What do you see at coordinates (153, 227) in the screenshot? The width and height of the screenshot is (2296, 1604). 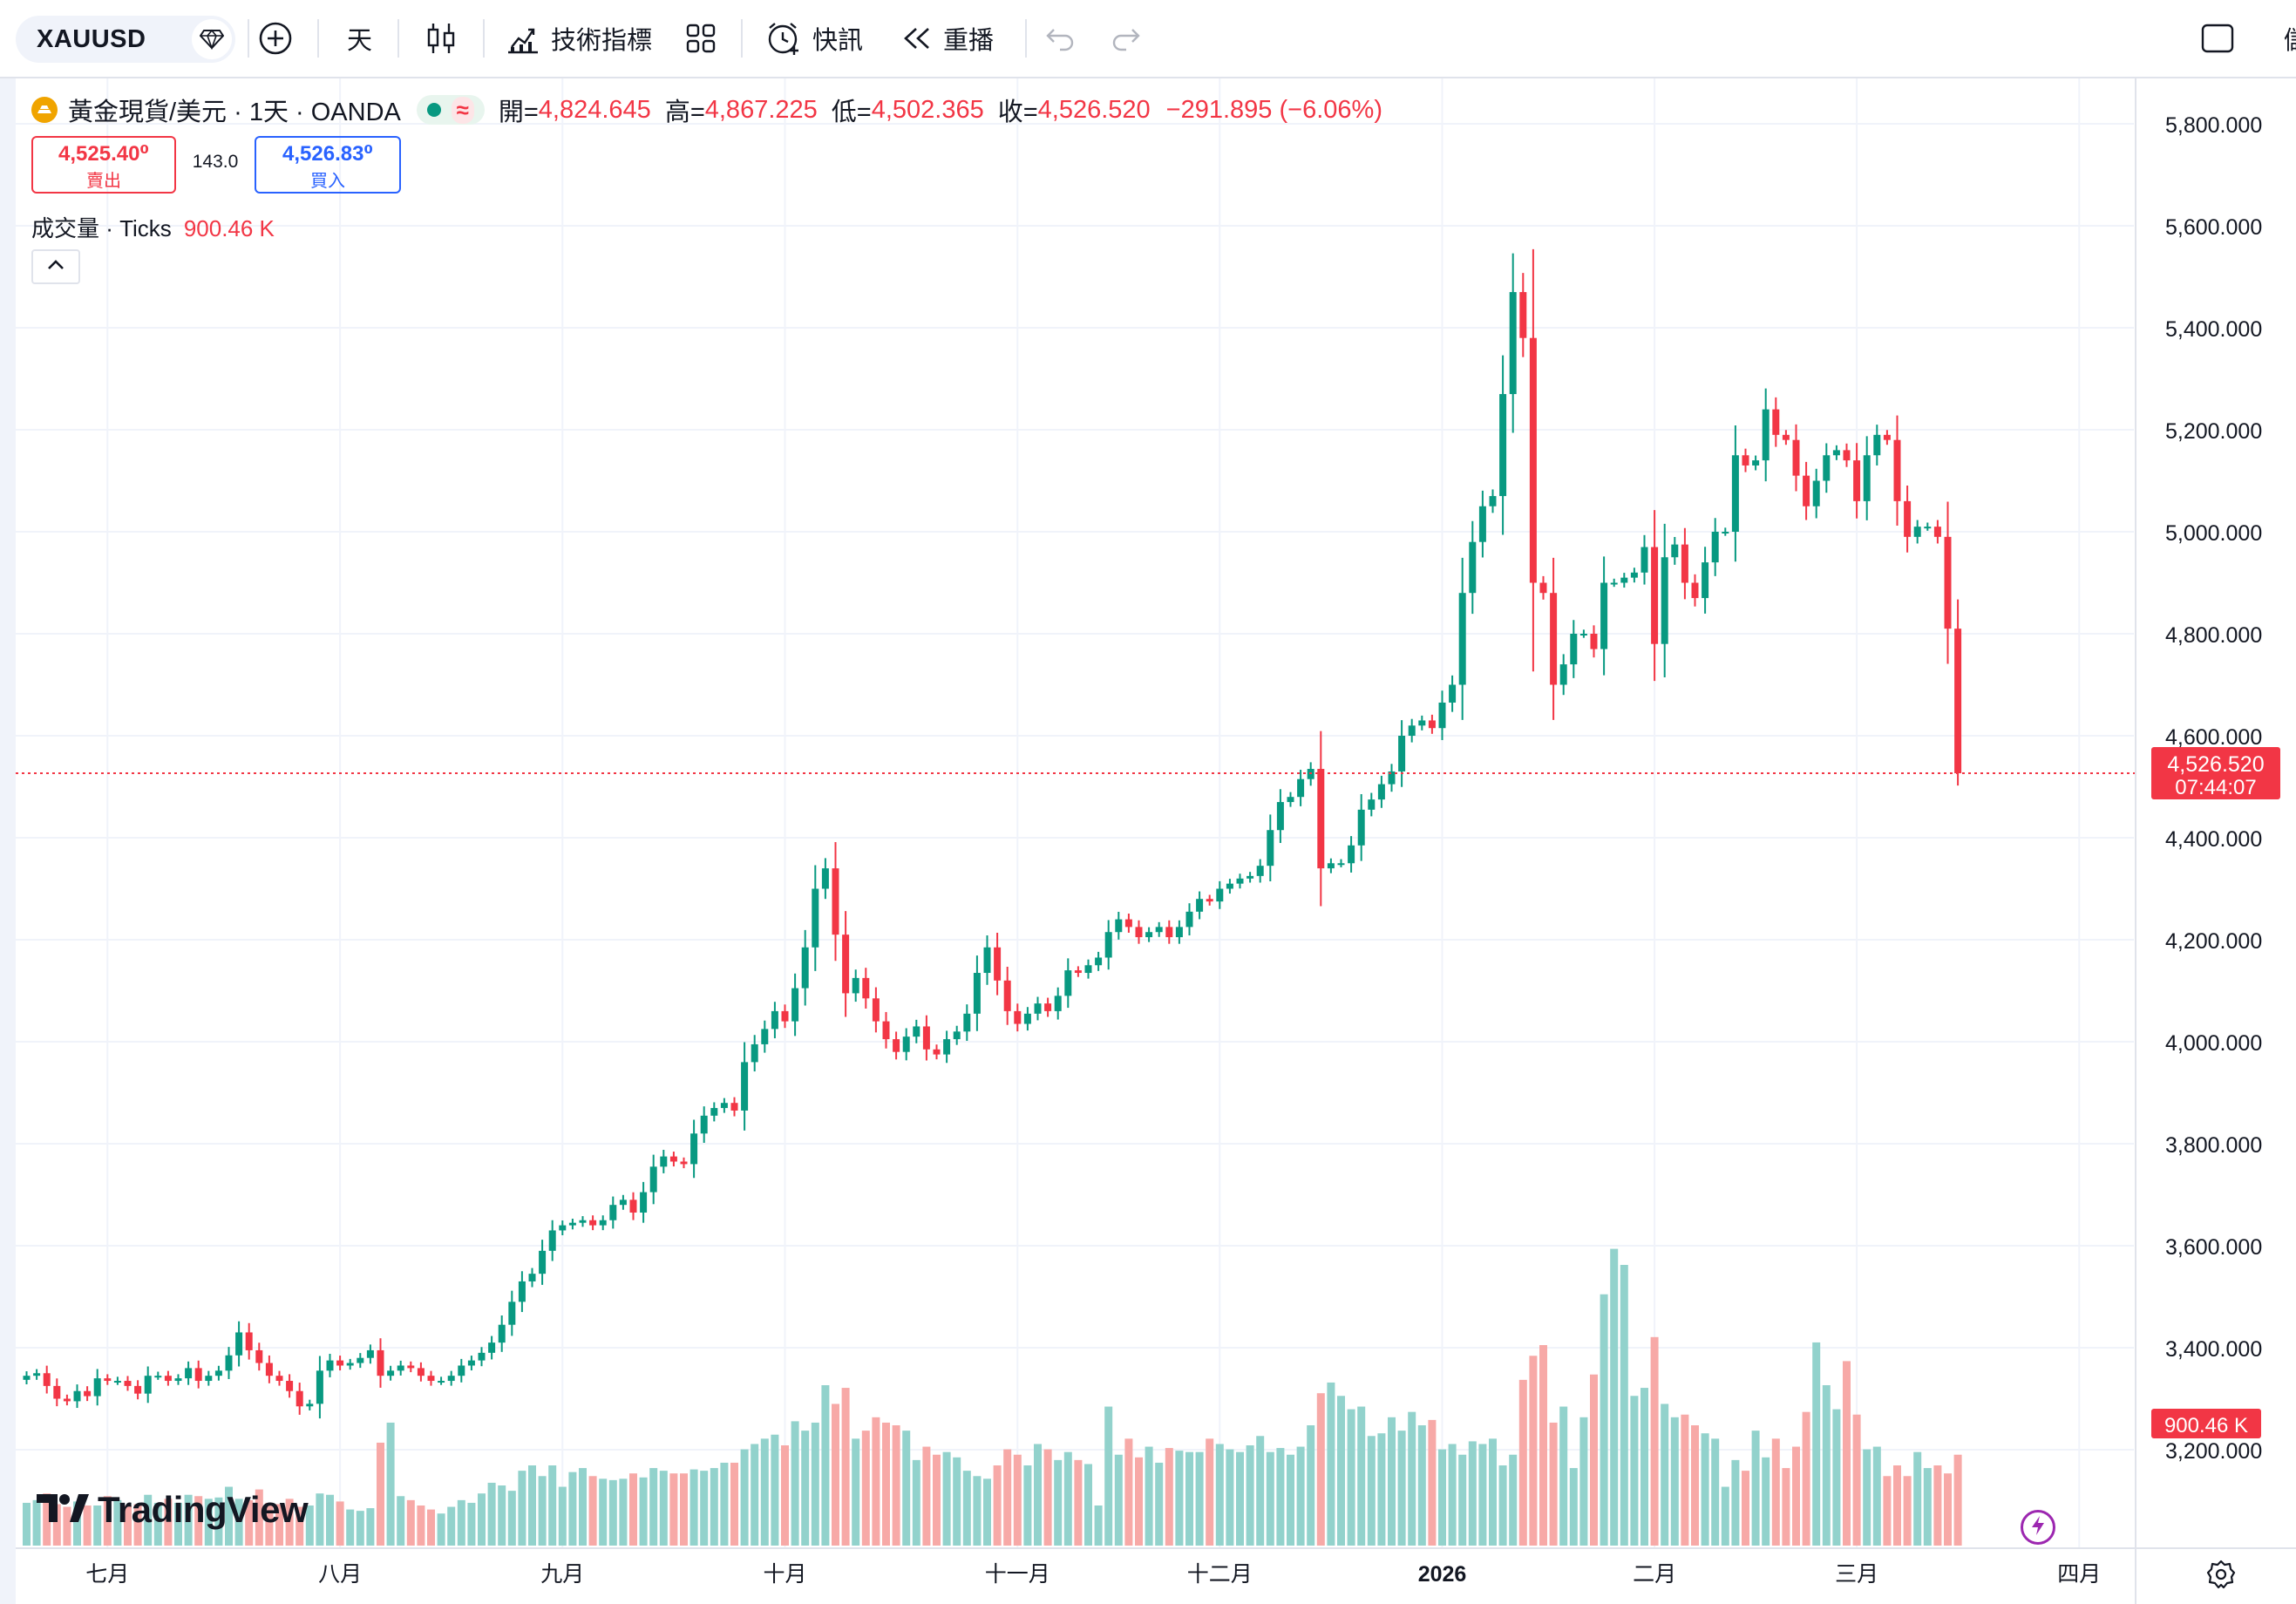 I see `volume-legend: 成交量 · Ticks 900.46 K` at bounding box center [153, 227].